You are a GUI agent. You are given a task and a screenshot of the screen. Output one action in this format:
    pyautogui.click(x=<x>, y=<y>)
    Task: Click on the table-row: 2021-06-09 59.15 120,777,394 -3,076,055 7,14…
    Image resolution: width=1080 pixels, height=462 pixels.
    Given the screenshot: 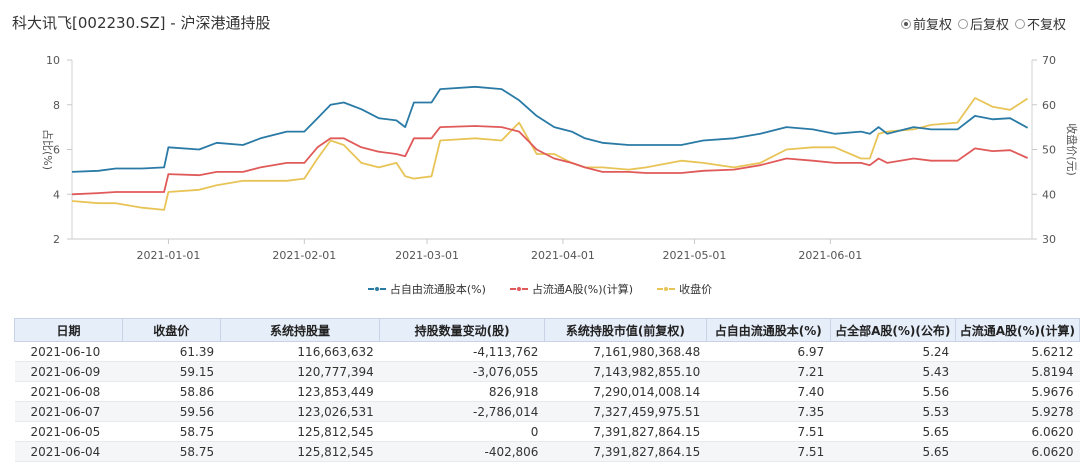 What is the action you would take?
    pyautogui.click(x=547, y=371)
    